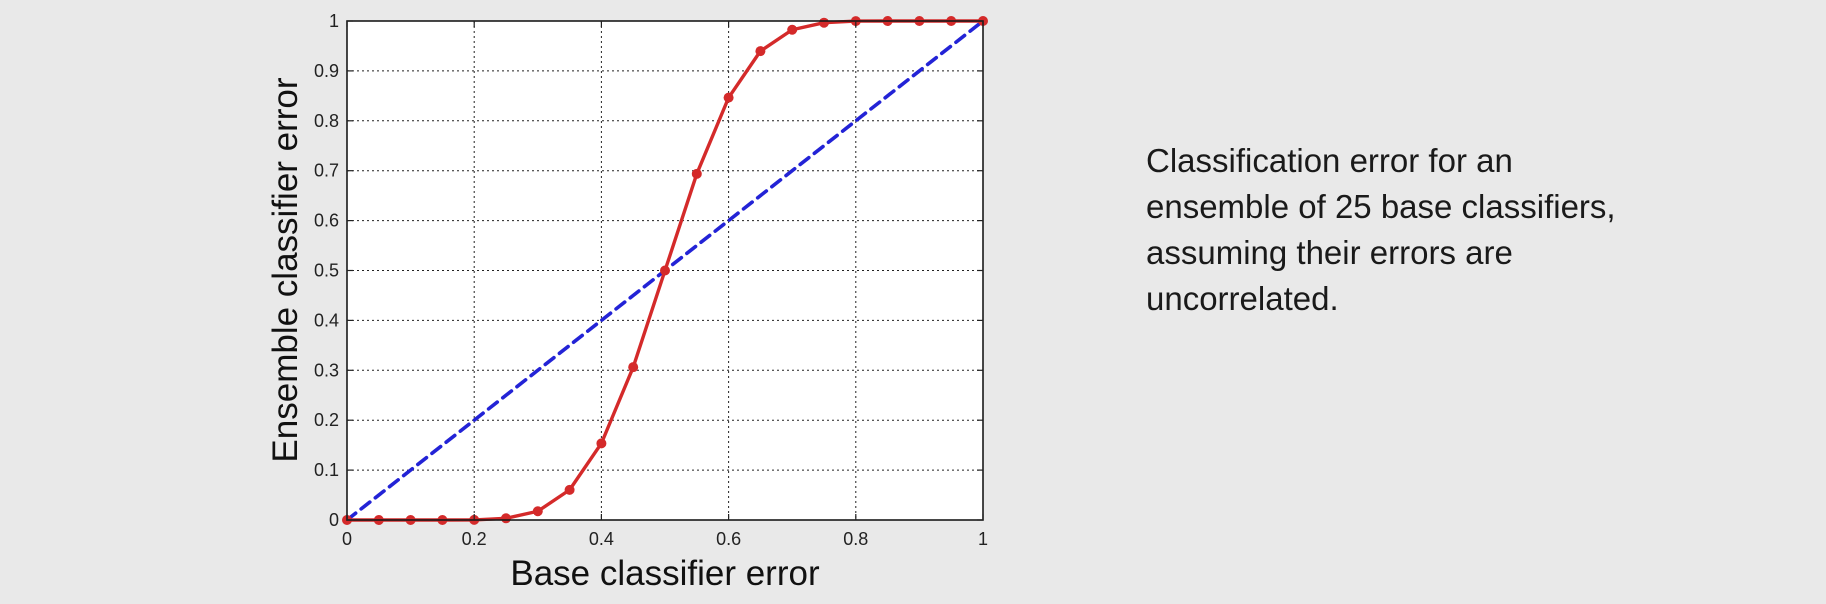  I want to click on y-tick-label: 0, so click(334, 520).